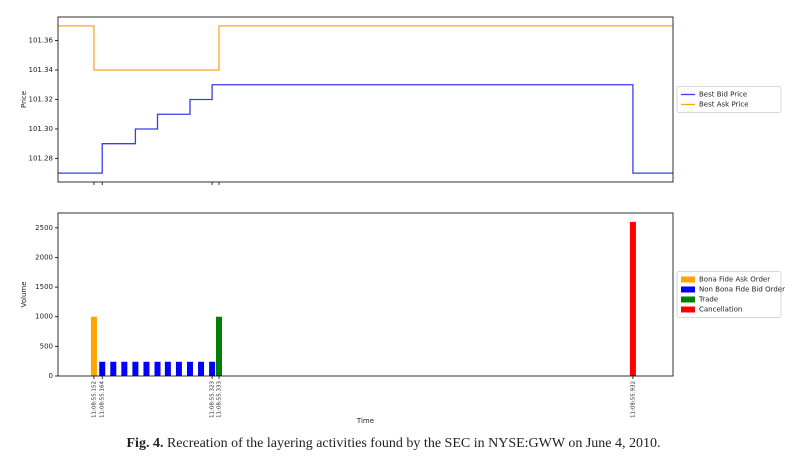 This screenshot has width=787, height=464. Describe the element at coordinates (365, 421) in the screenshot. I see `x-axis-label: Time` at that location.